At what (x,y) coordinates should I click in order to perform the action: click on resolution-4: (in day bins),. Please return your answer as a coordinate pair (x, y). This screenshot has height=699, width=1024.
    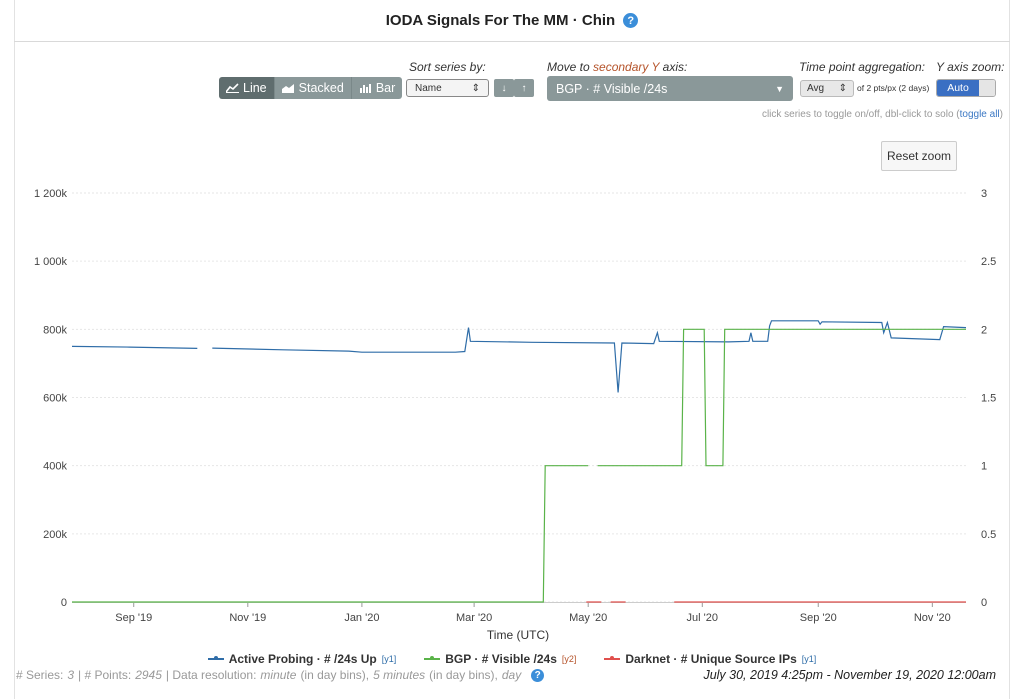
    Looking at the image, I should click on (463, 675).